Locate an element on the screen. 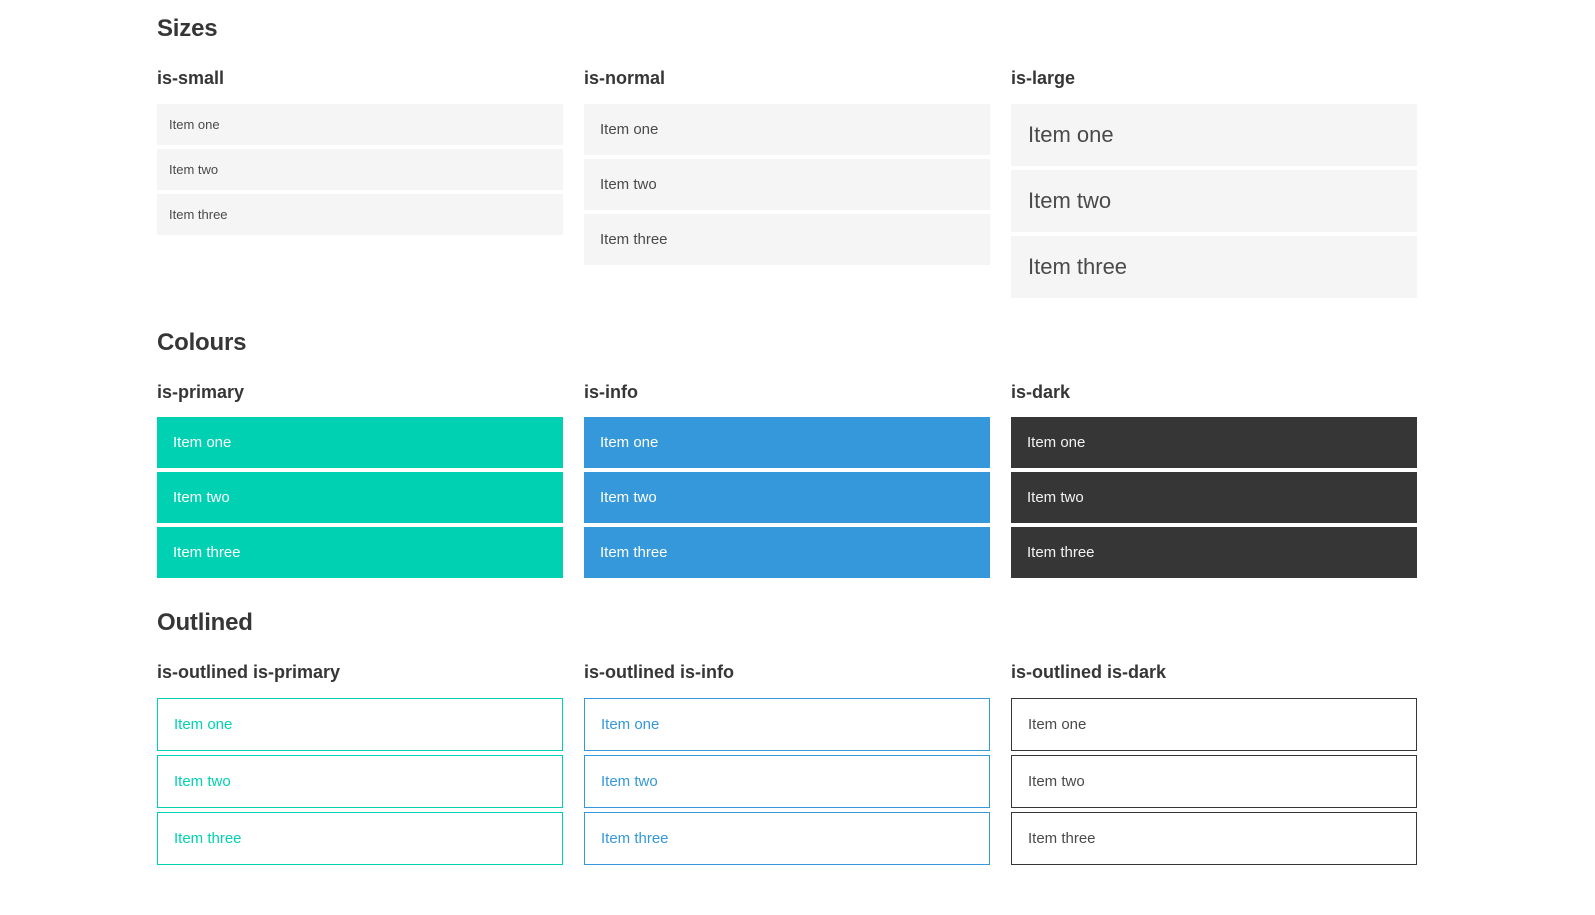 The image size is (1595, 915). group-label-is-outlined-is-info: is-outlined is-info is located at coordinates (659, 672).